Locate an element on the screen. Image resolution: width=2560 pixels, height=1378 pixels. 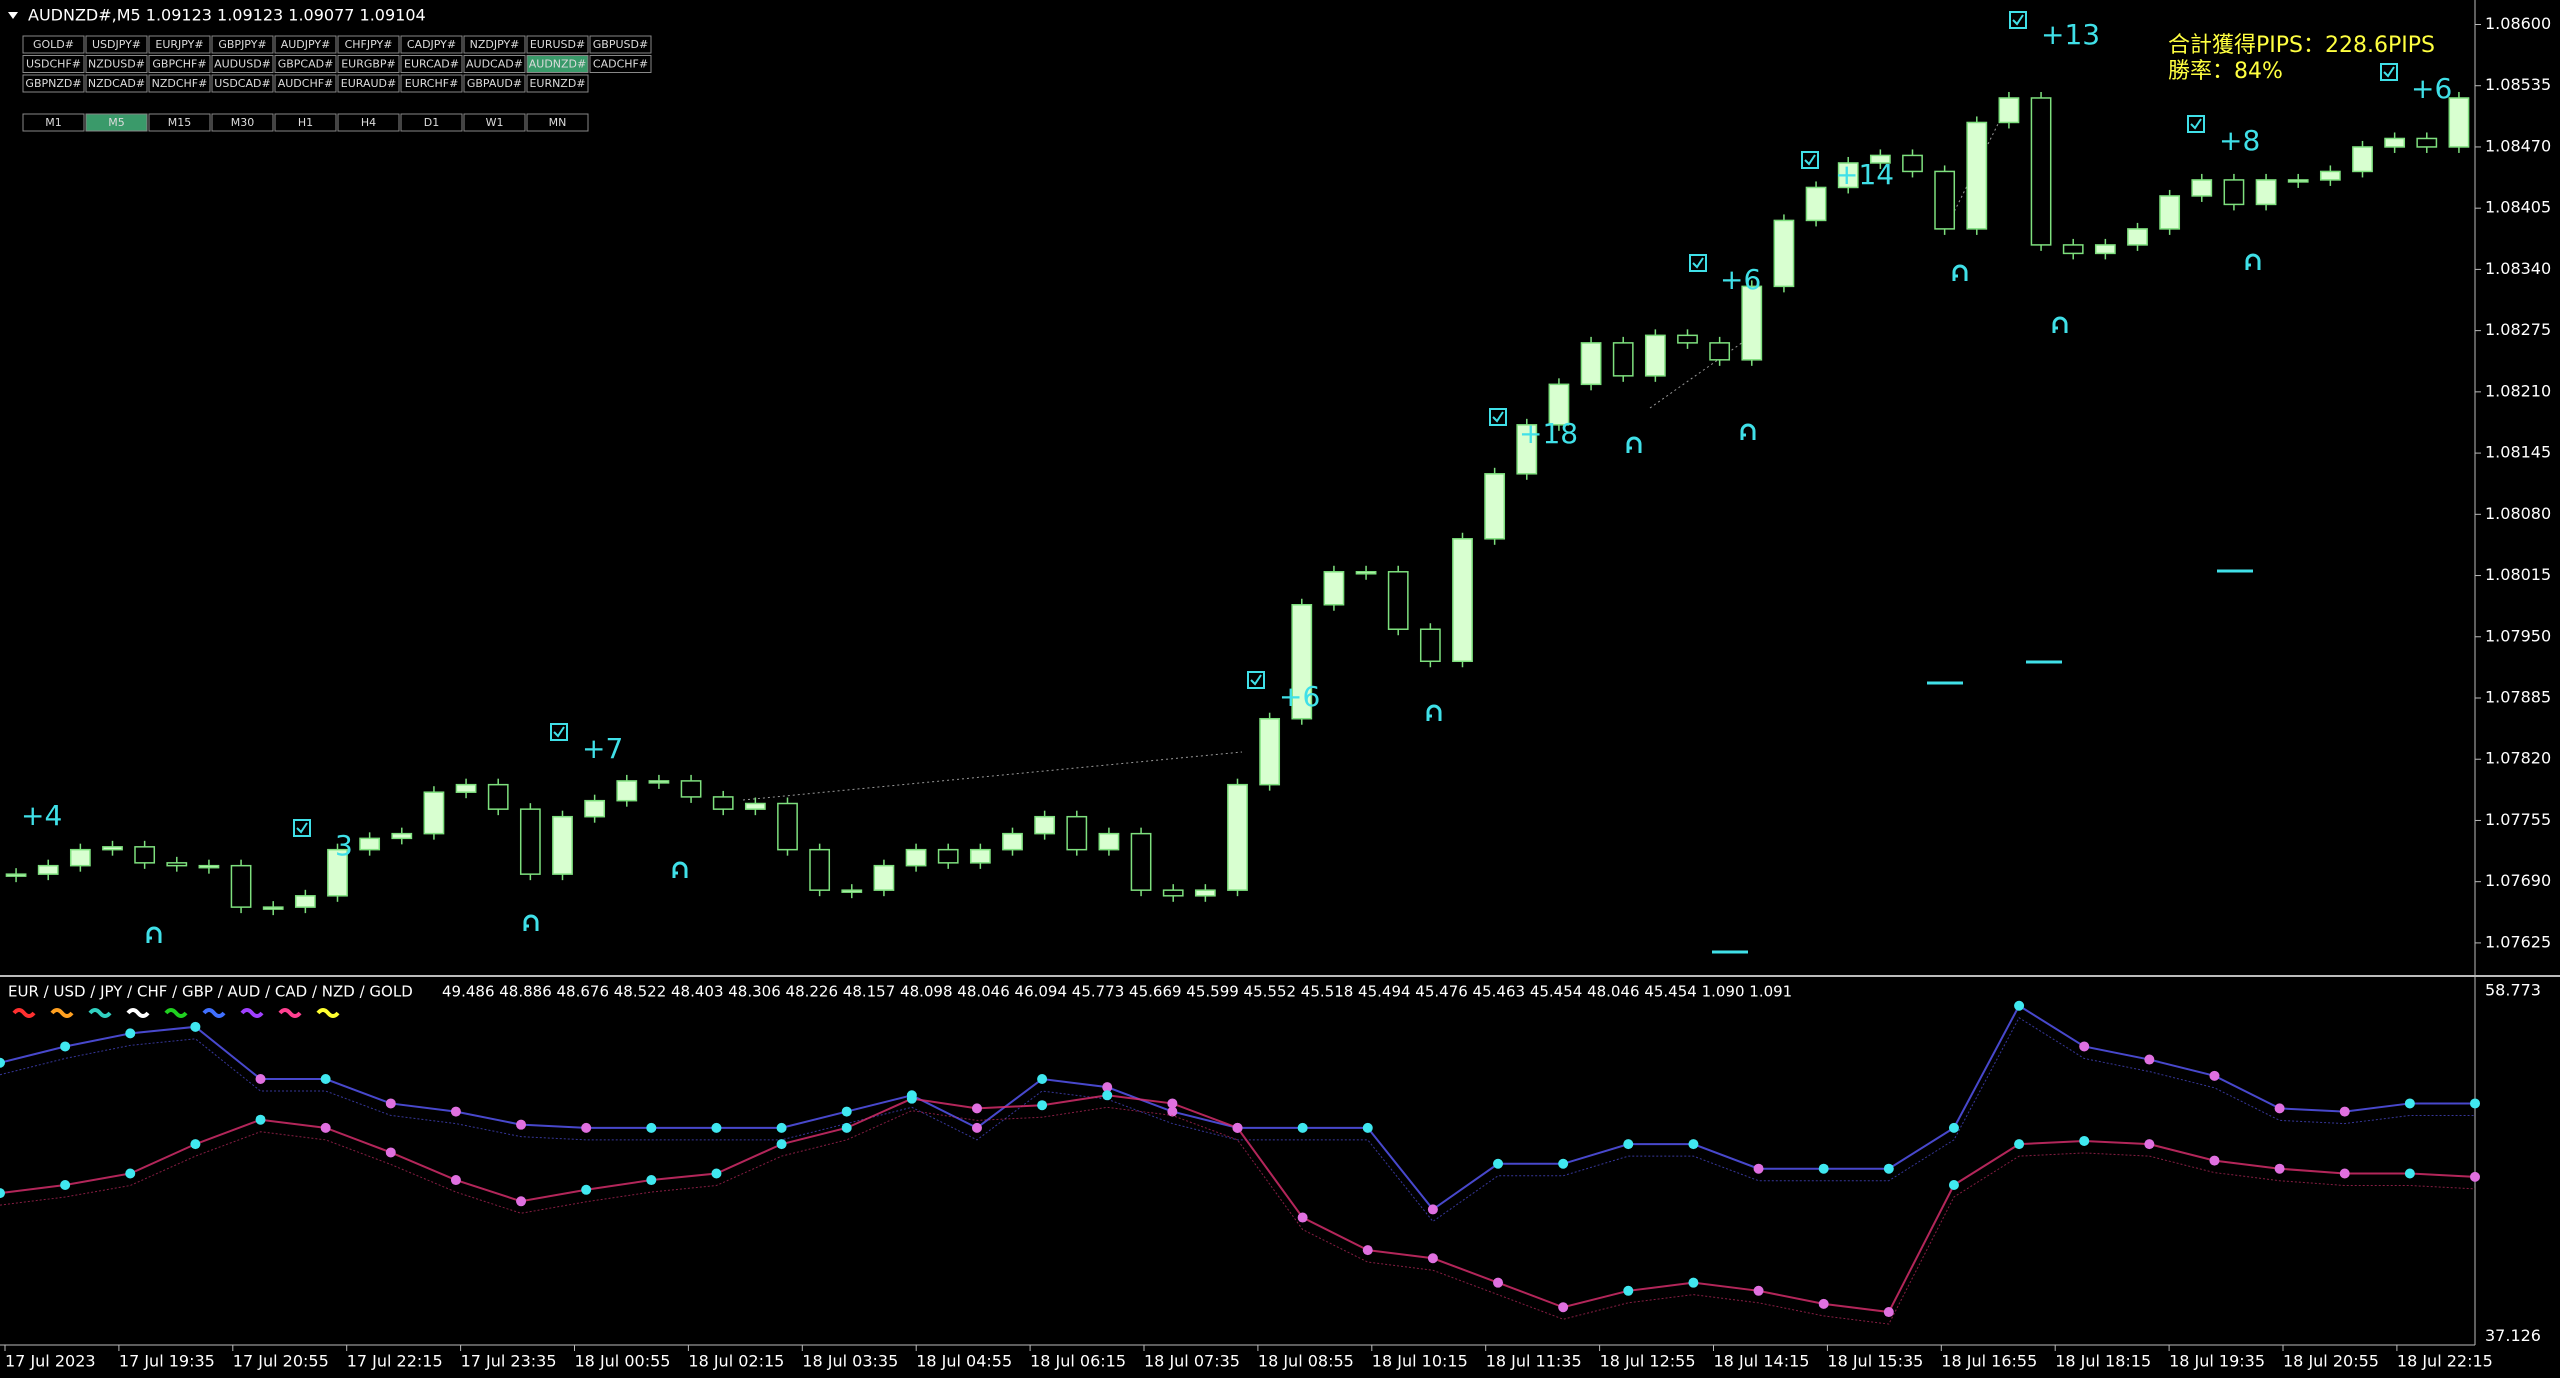
symbol-label: GBPCHF# is located at coordinates (179, 64).